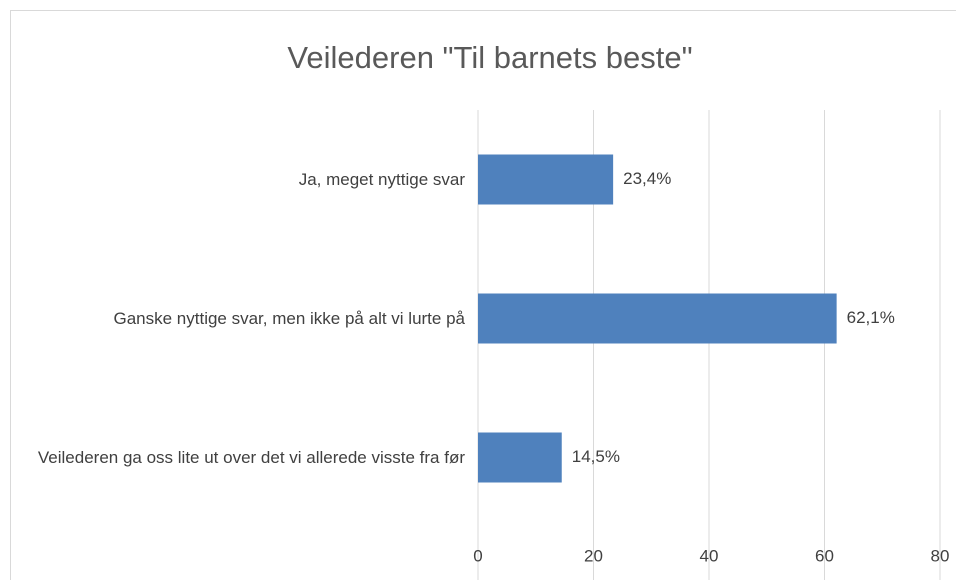  I want to click on x-tick-label: 0, so click(477, 555).